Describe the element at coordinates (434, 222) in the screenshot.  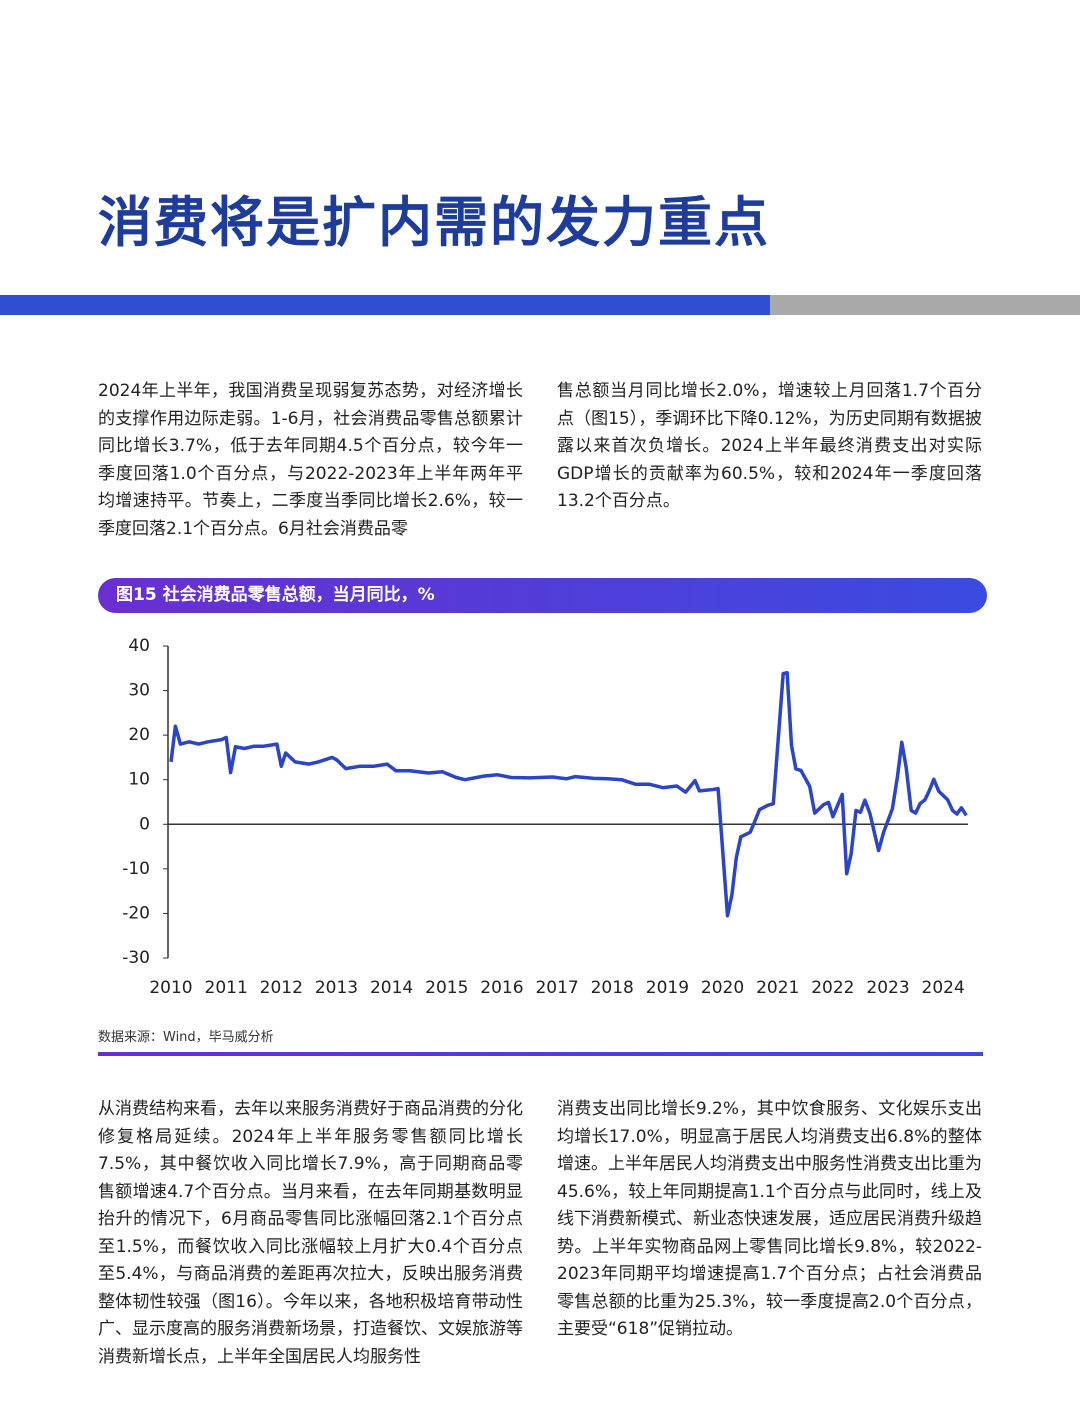
I see `page-title: 消费将是扩内需的发力重点` at that location.